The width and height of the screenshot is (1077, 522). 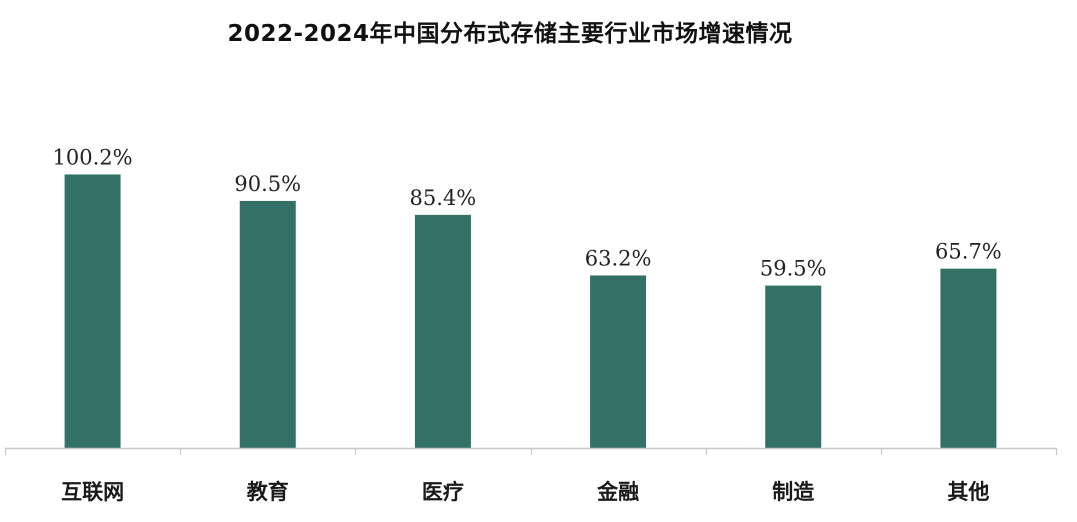 I want to click on x-tick-label: 金融, so click(x=617, y=492).